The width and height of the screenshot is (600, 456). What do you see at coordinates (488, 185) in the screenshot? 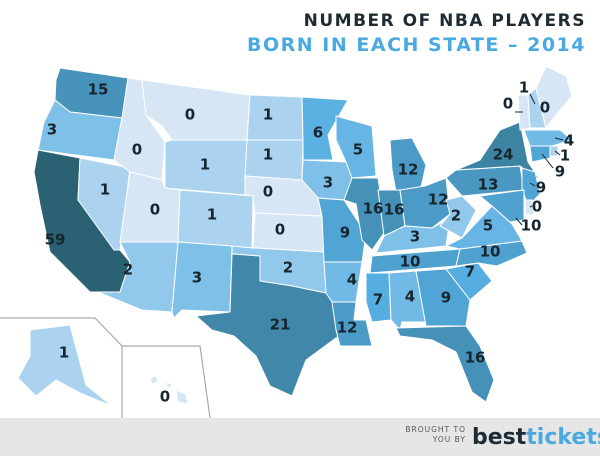
I see `state-value-label: 13` at bounding box center [488, 185].